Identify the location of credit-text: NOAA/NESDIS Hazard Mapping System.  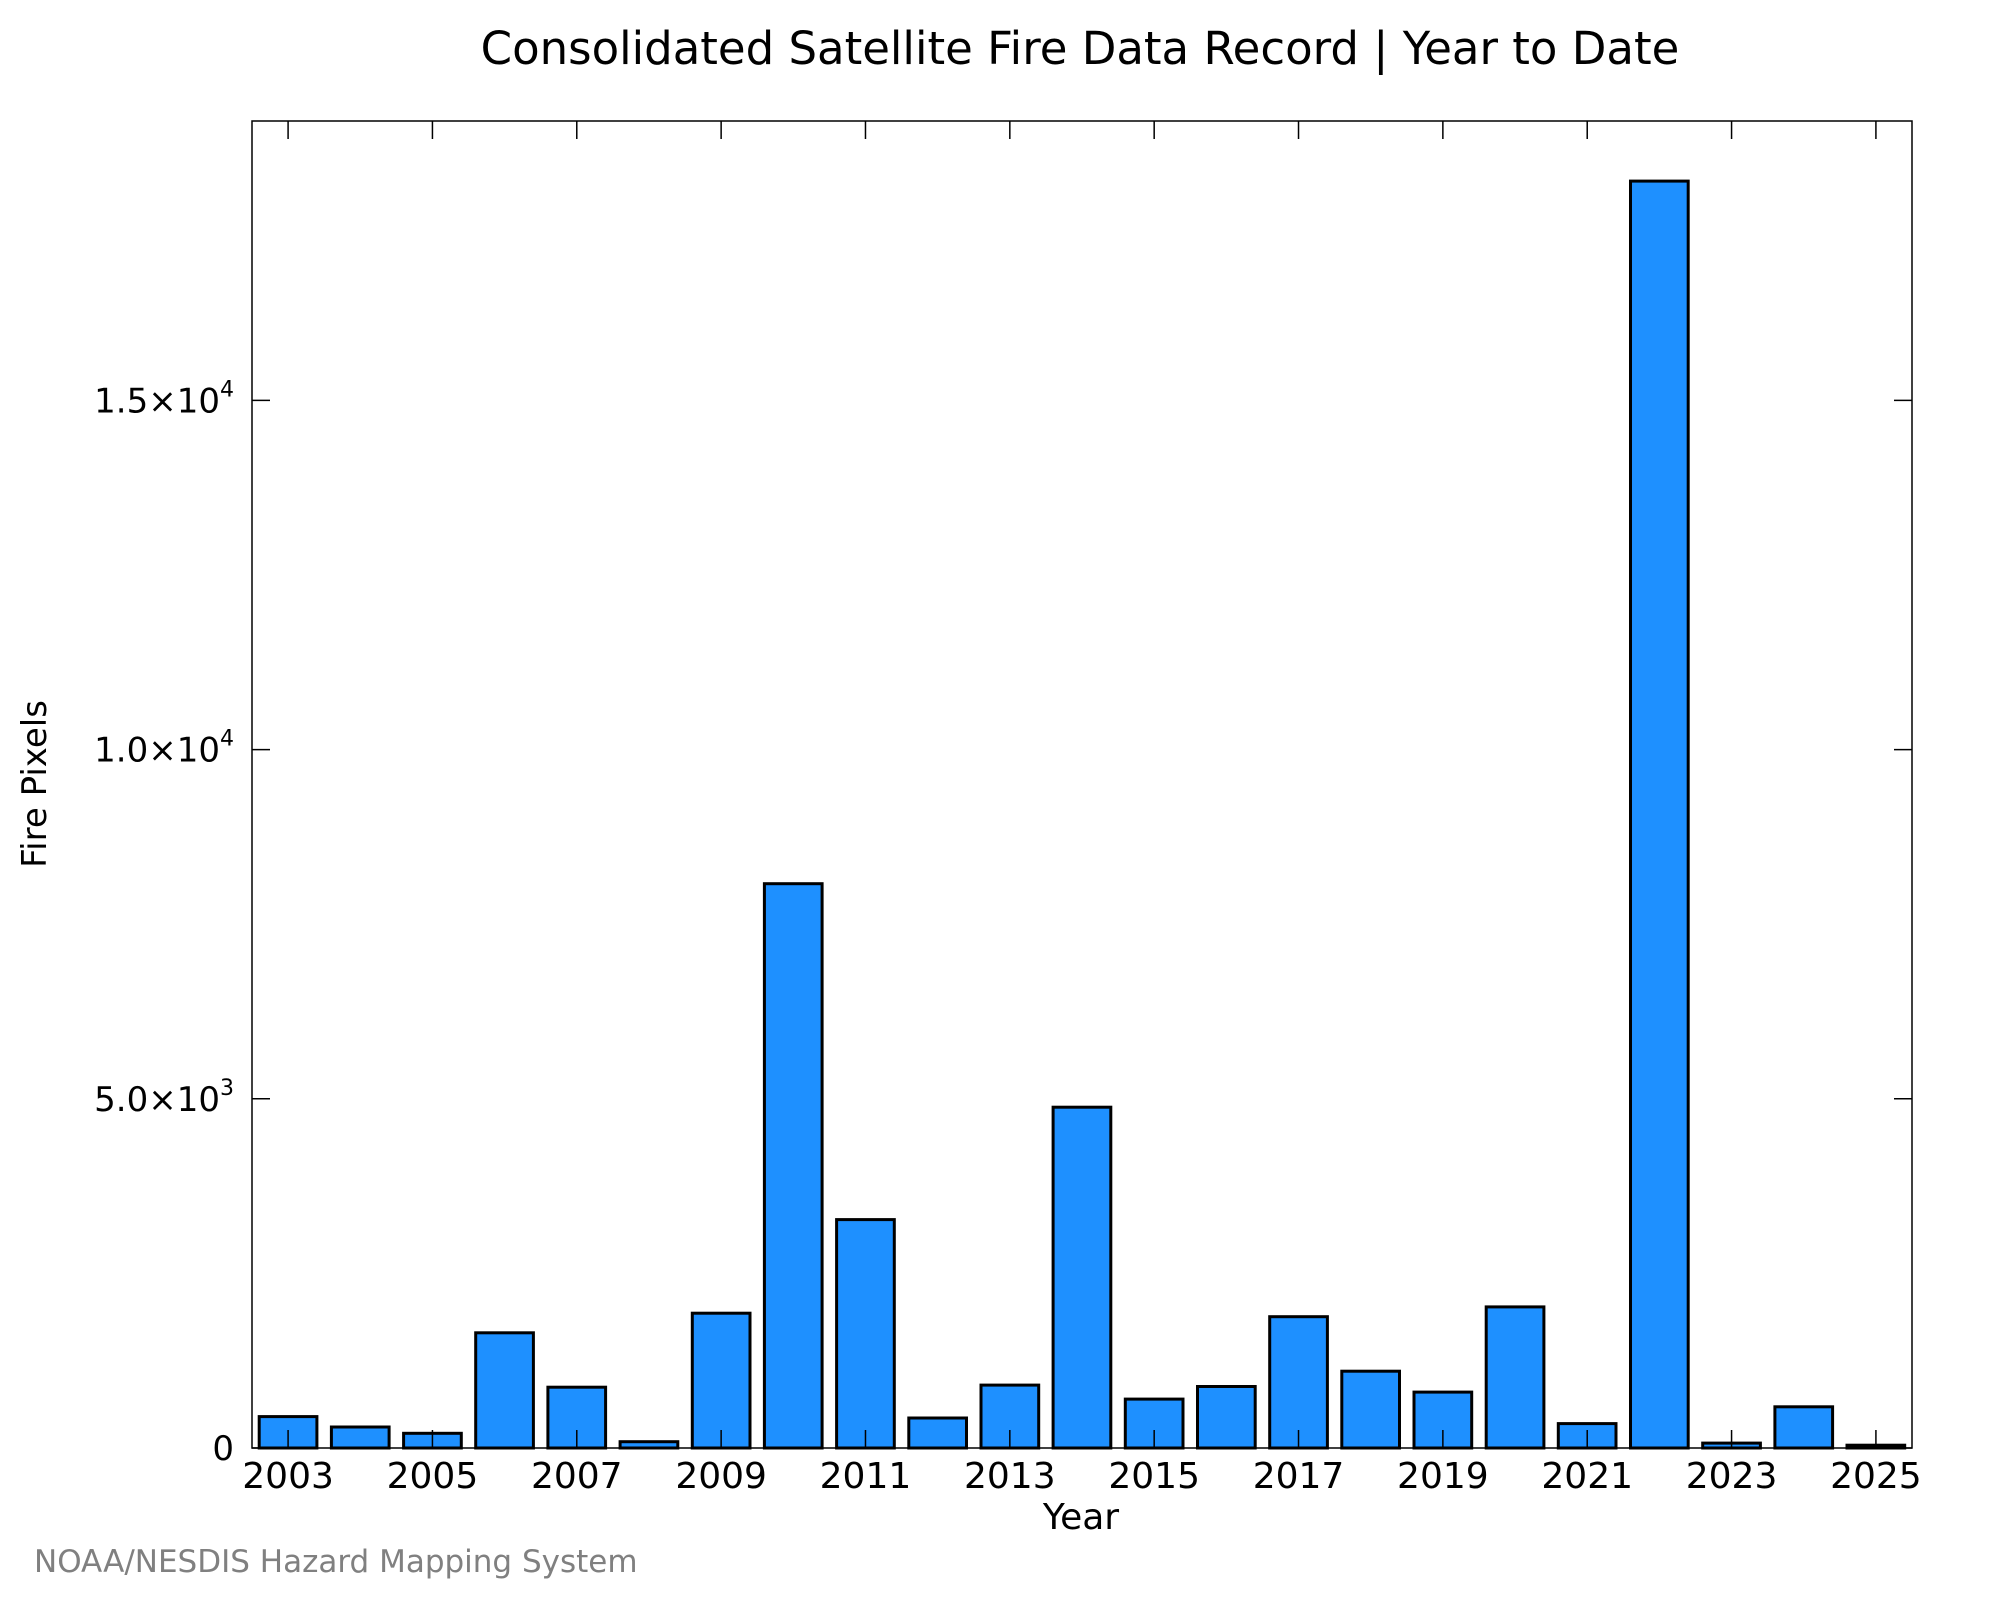
(336, 1562).